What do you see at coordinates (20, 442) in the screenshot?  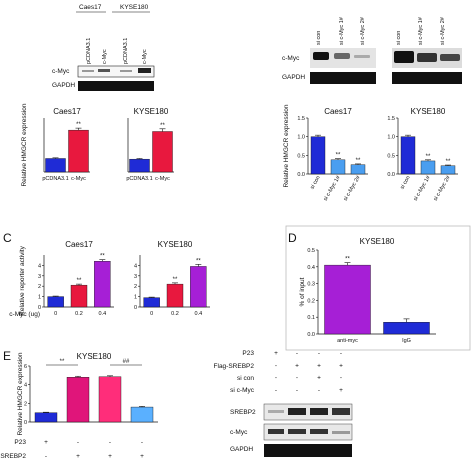 I see `condition-label: P23` at bounding box center [20, 442].